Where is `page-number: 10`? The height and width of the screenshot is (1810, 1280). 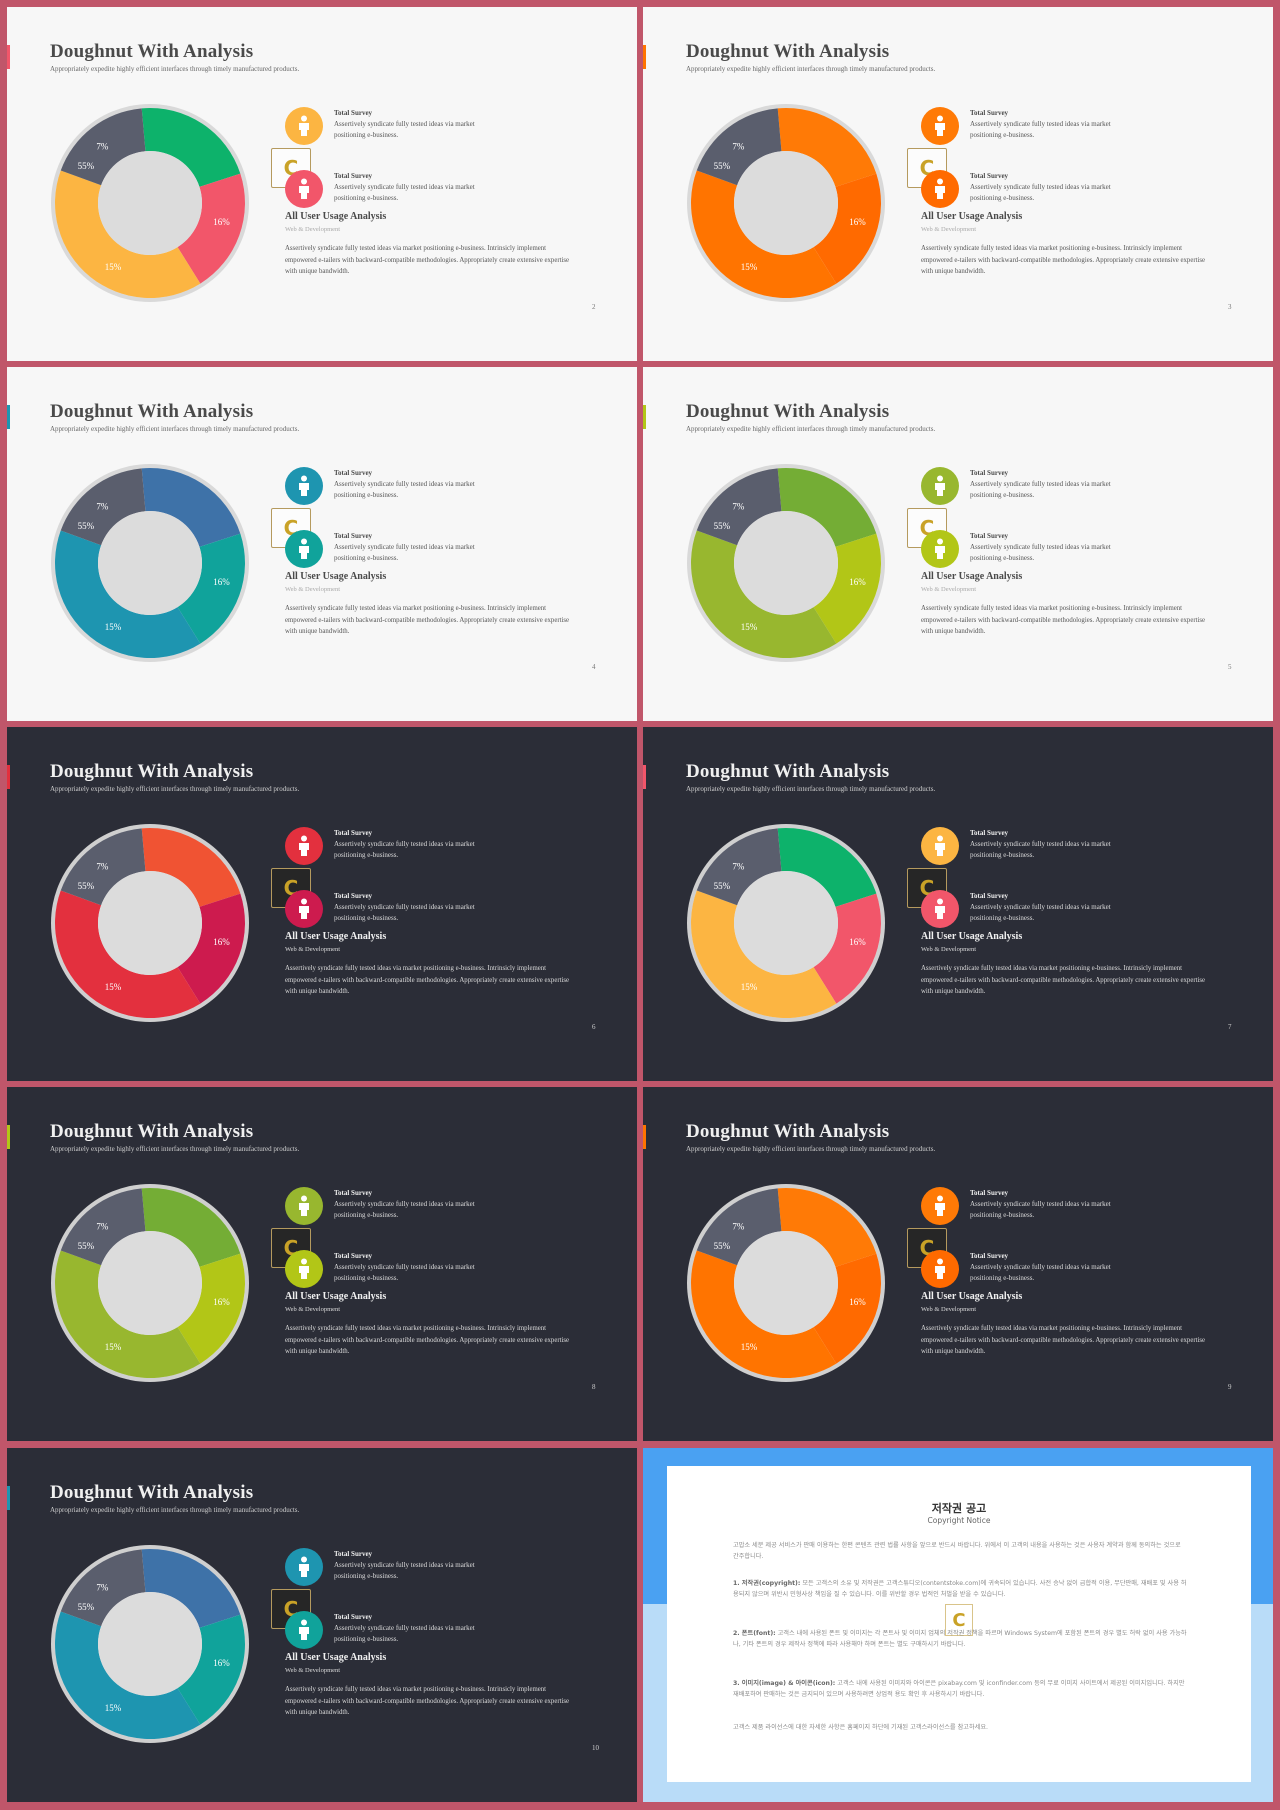 page-number: 10 is located at coordinates (595, 1748).